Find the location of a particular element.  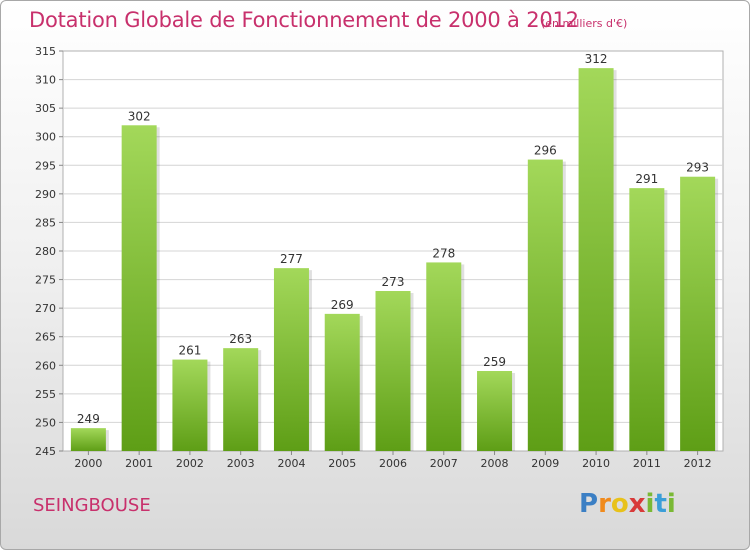

data-label: 302 is located at coordinates (139, 116).